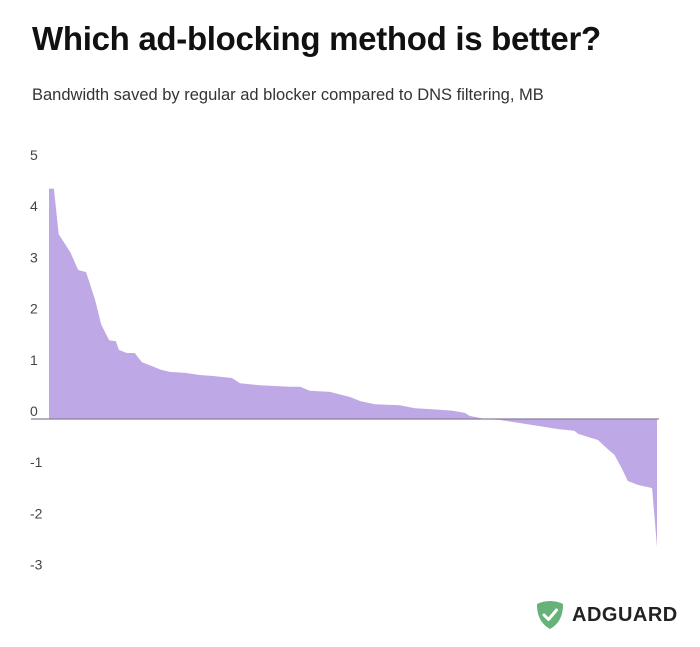 The width and height of the screenshot is (700, 647). Describe the element at coordinates (36, 513) in the screenshot. I see `y-tick-label: -2` at that location.